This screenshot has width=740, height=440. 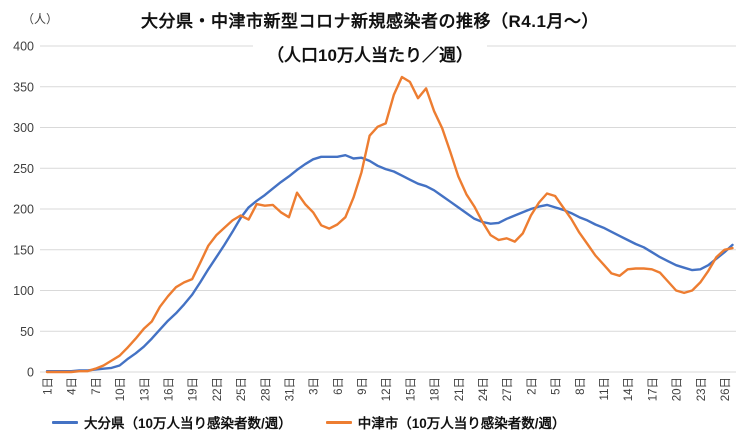 I want to click on x-tick-label: 3日, so click(x=315, y=386).